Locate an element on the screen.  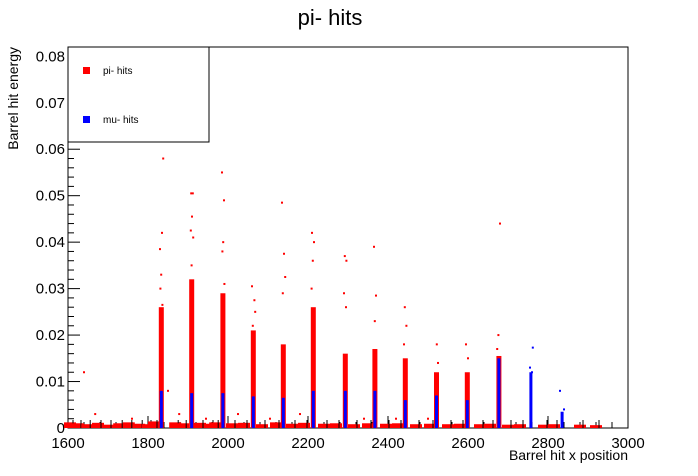
y-tick-label: 0.07 is located at coordinates (50, 103).